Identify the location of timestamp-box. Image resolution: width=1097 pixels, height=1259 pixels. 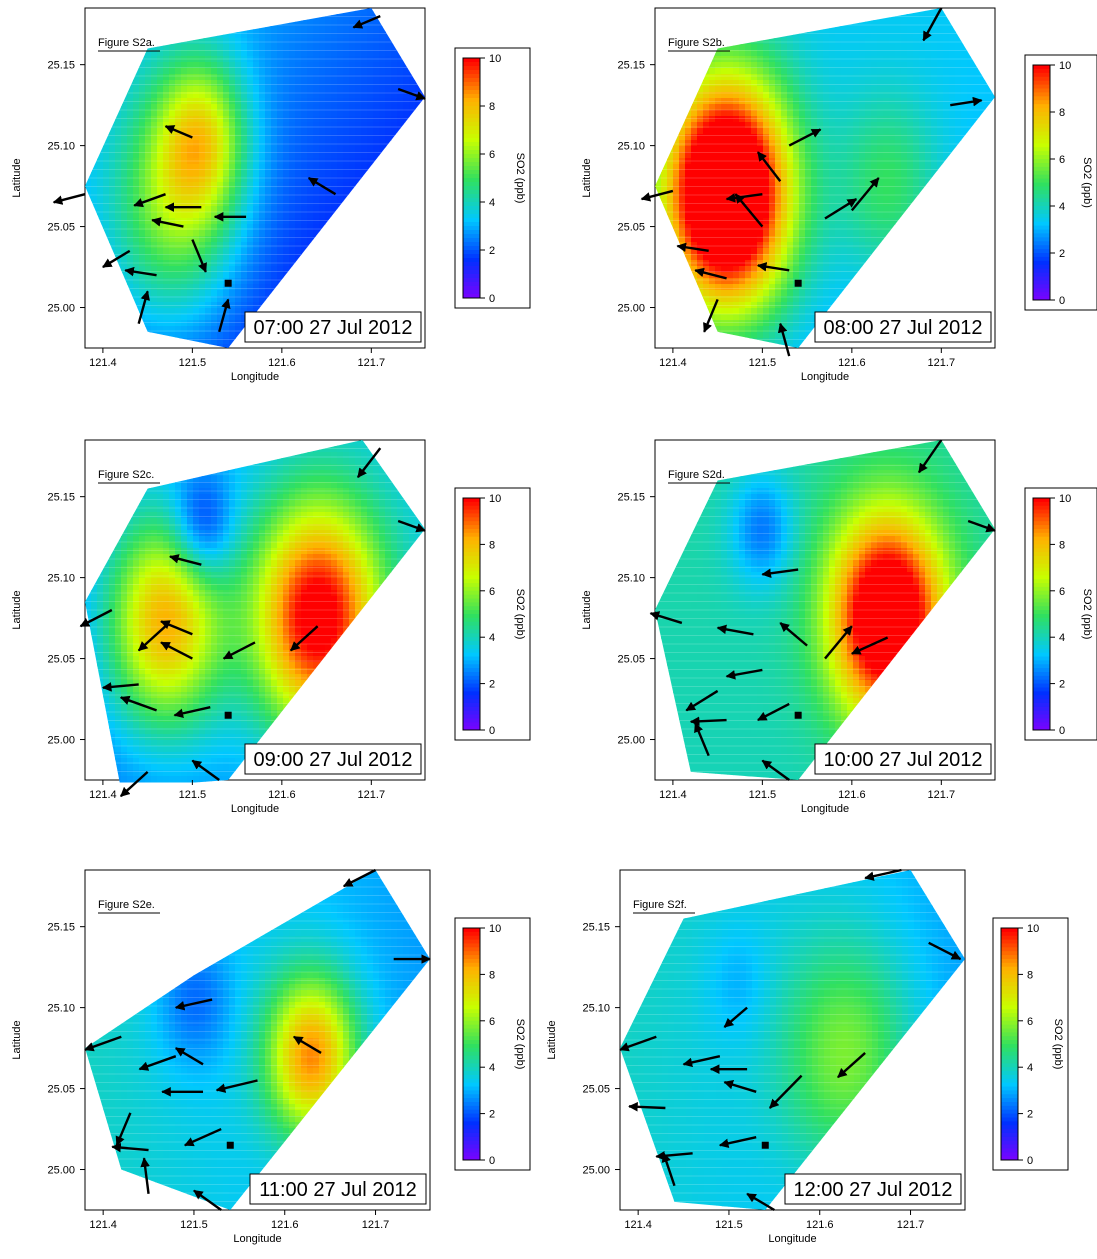
(333, 327).